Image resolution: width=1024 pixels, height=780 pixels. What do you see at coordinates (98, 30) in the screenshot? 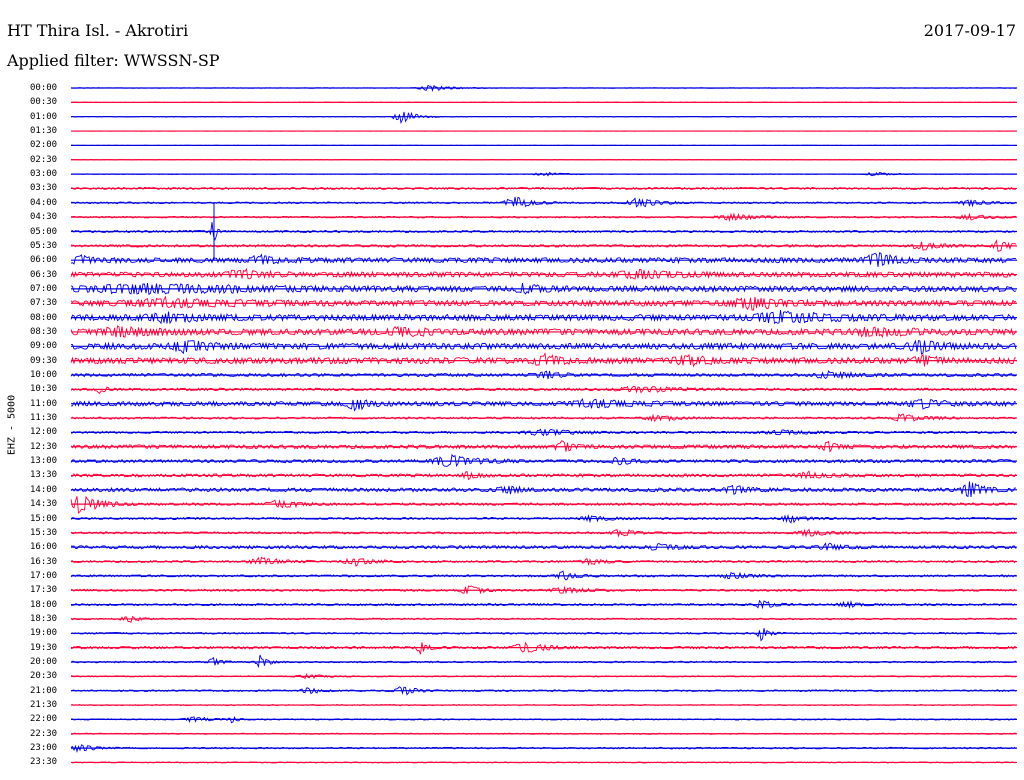
I see `station-title: HT Thira Isl. - Akrotiri` at bounding box center [98, 30].